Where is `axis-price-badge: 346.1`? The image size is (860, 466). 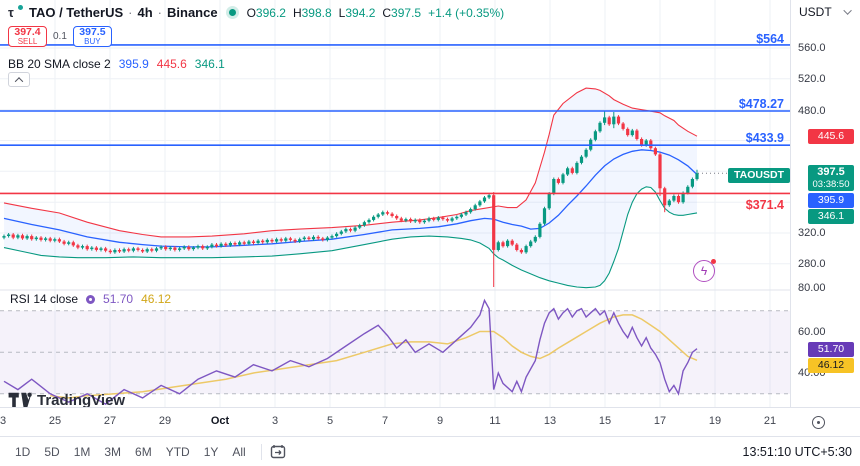
axis-price-badge: 346.1 is located at coordinates (831, 216).